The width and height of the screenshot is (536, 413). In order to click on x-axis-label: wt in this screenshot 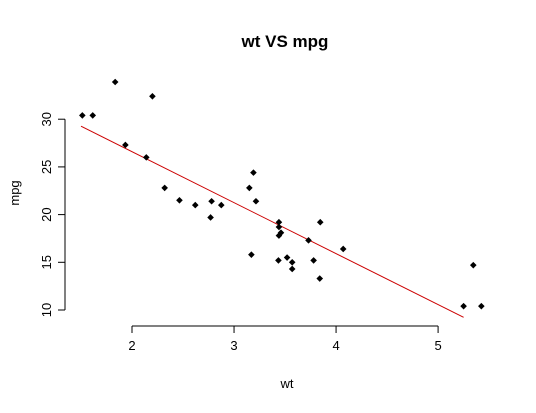, I will do `click(287, 383)`.